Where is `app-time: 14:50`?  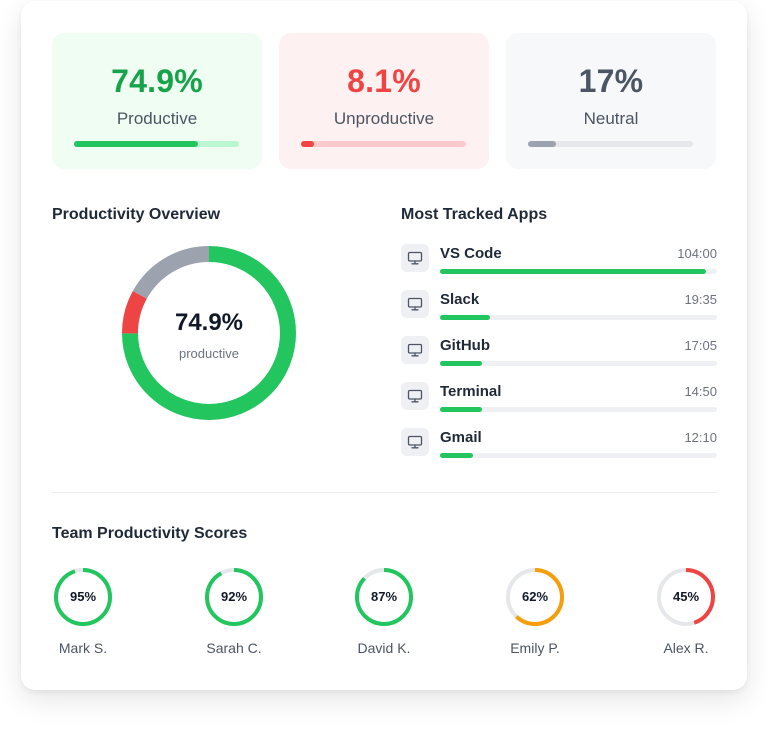 app-time: 14:50 is located at coordinates (700, 391).